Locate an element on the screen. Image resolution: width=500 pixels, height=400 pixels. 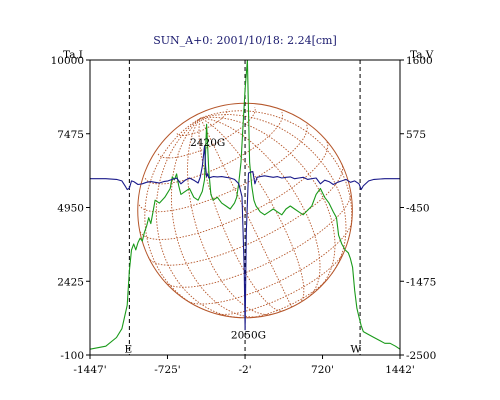
right-tick-label: 1600 is located at coordinates (419, 61).